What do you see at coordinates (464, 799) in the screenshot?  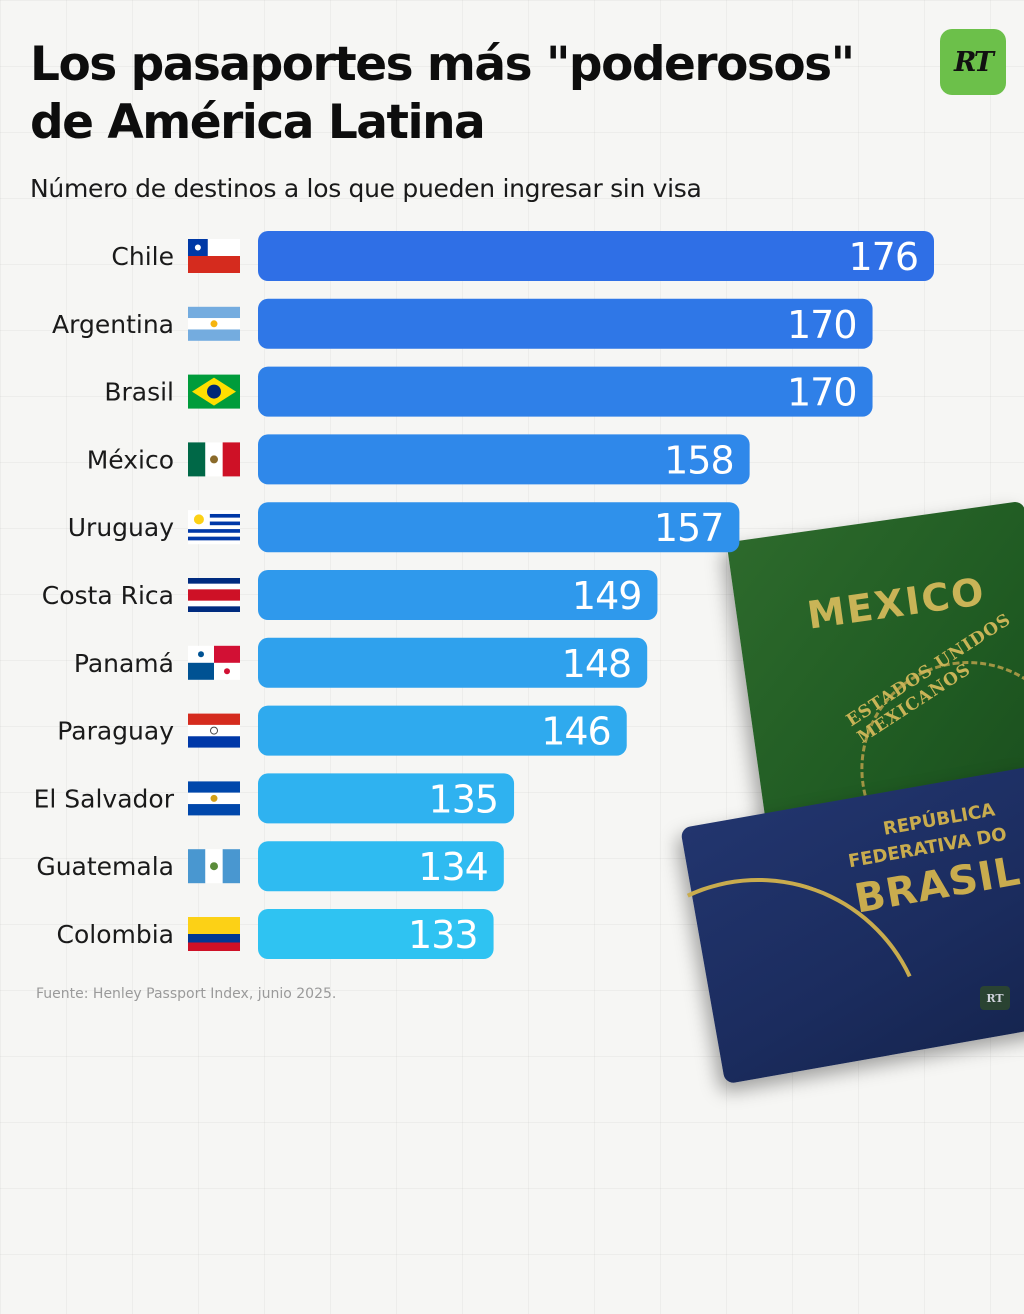 I see `value-label-el-salvador: 135` at bounding box center [464, 799].